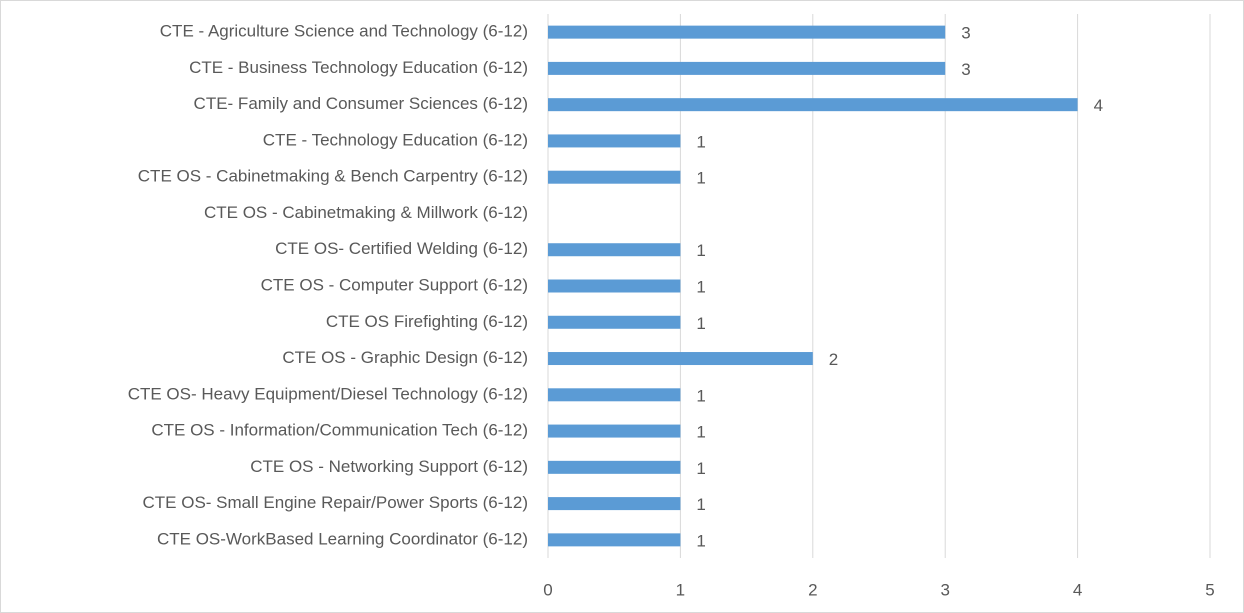 The image size is (1244, 613). What do you see at coordinates (833, 359) in the screenshot?
I see `data-label: 2` at bounding box center [833, 359].